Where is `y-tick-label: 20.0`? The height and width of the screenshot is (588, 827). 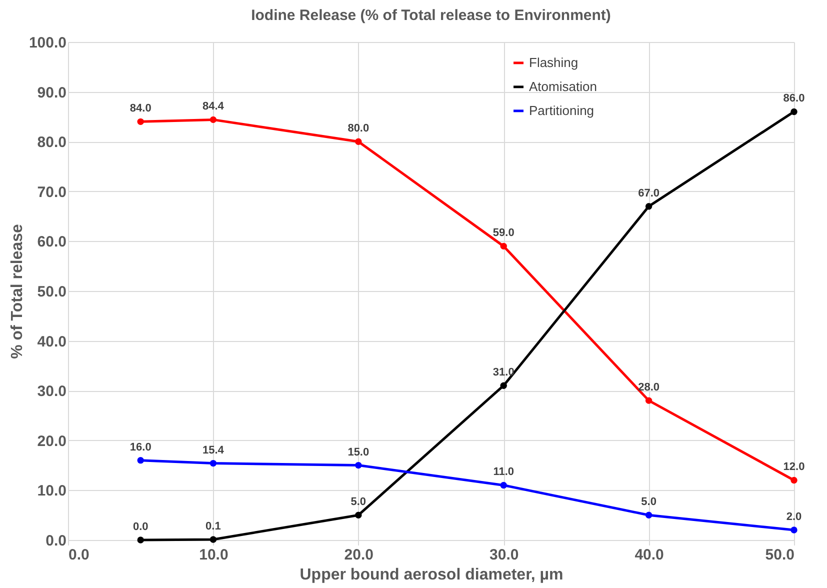
y-tick-label: 20.0 is located at coordinates (51, 441).